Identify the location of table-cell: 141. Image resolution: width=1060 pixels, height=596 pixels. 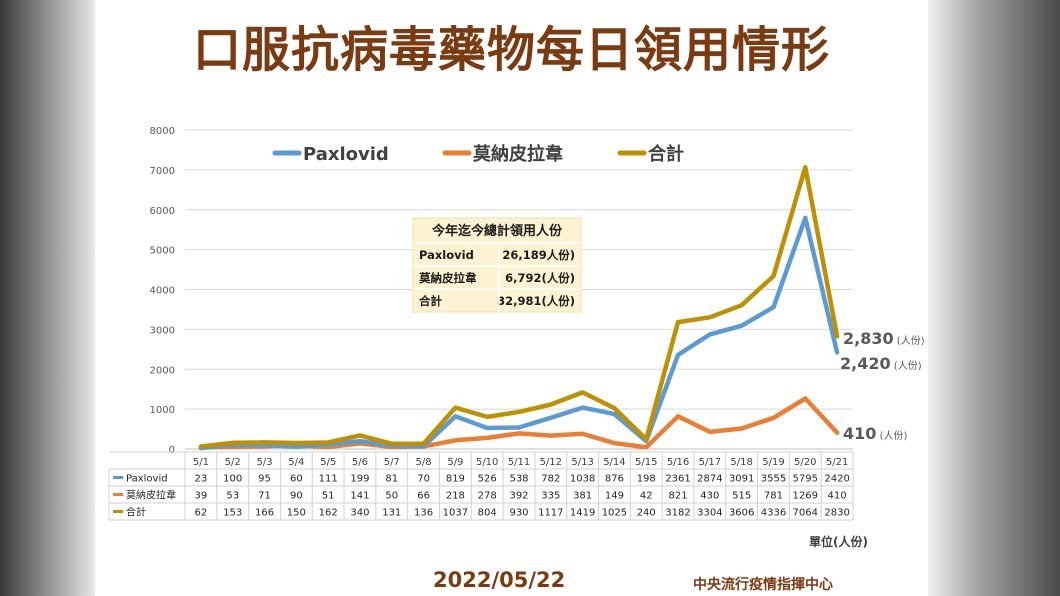
(359, 496).